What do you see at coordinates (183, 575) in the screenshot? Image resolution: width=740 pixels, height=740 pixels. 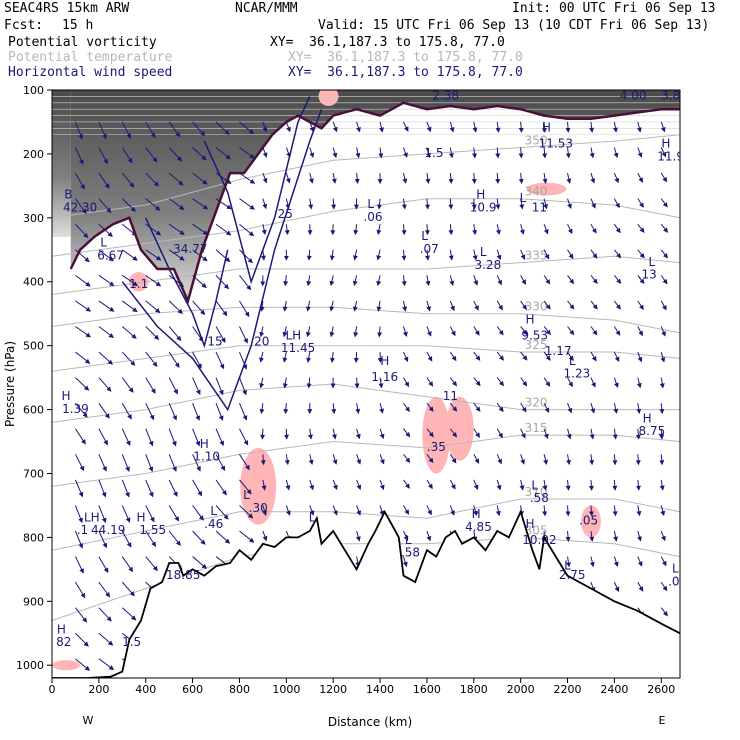 I see `field-extremum-label: 18.85` at bounding box center [183, 575].